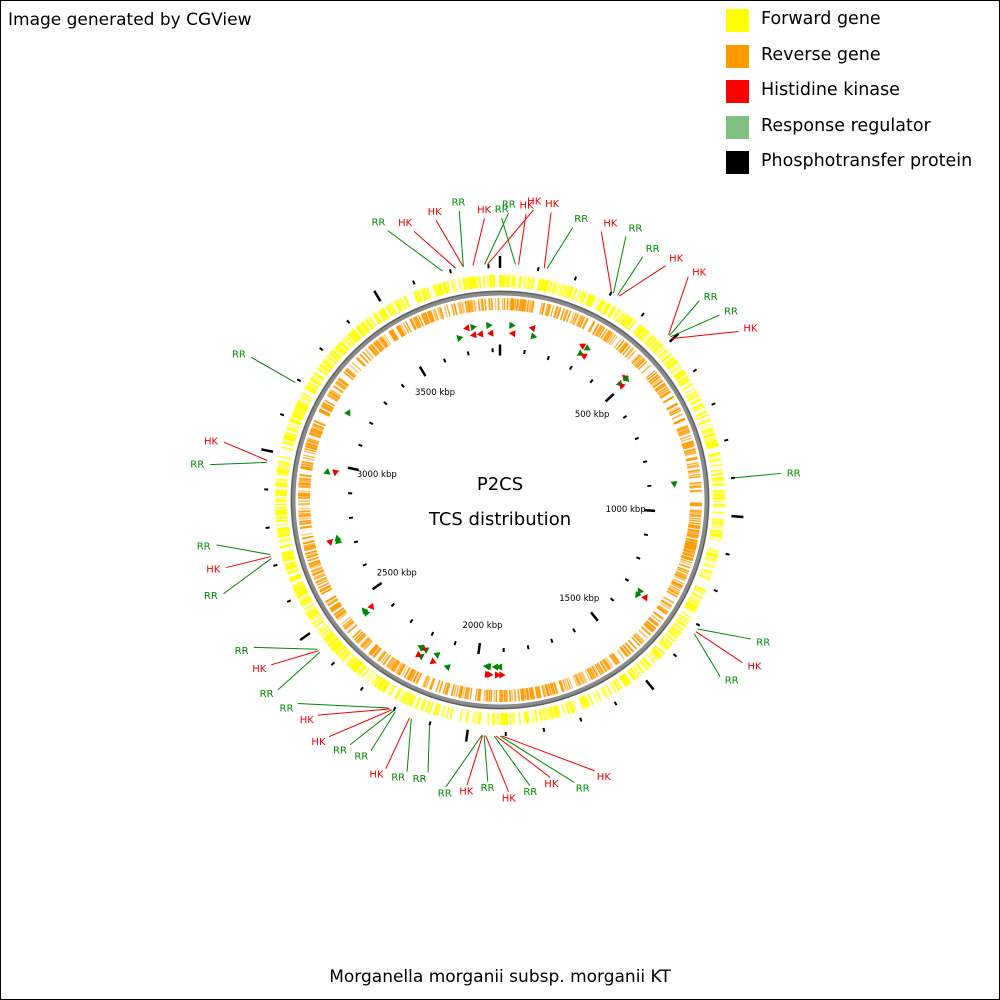 The image size is (1000, 1000). I want to click on rr-label: RR, so click(581, 219).